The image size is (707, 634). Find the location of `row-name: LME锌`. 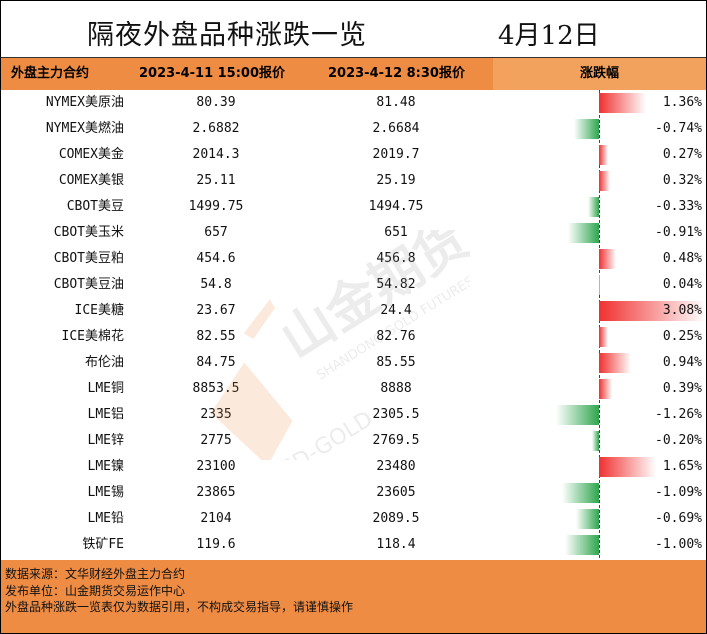

row-name: LME锌 is located at coordinates (105, 440).